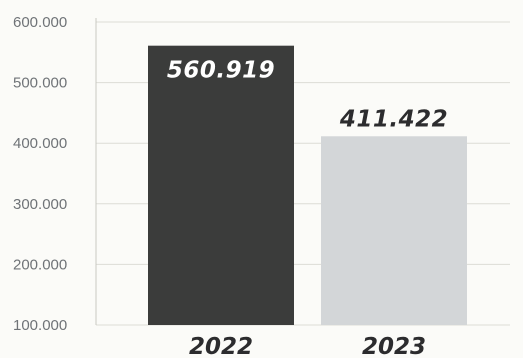  What do you see at coordinates (221, 71) in the screenshot?
I see `value-label-2022: 560.919` at bounding box center [221, 71].